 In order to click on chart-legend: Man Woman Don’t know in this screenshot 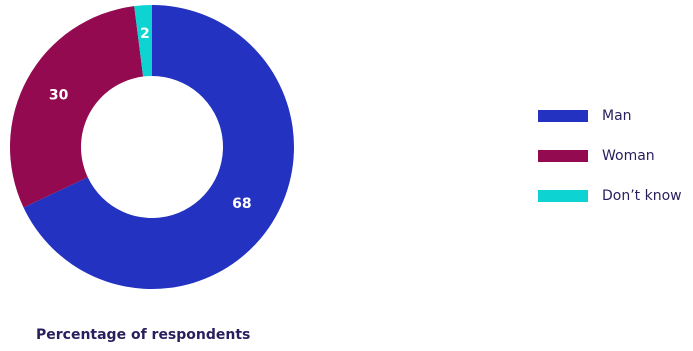, I will do `click(610, 166)`.